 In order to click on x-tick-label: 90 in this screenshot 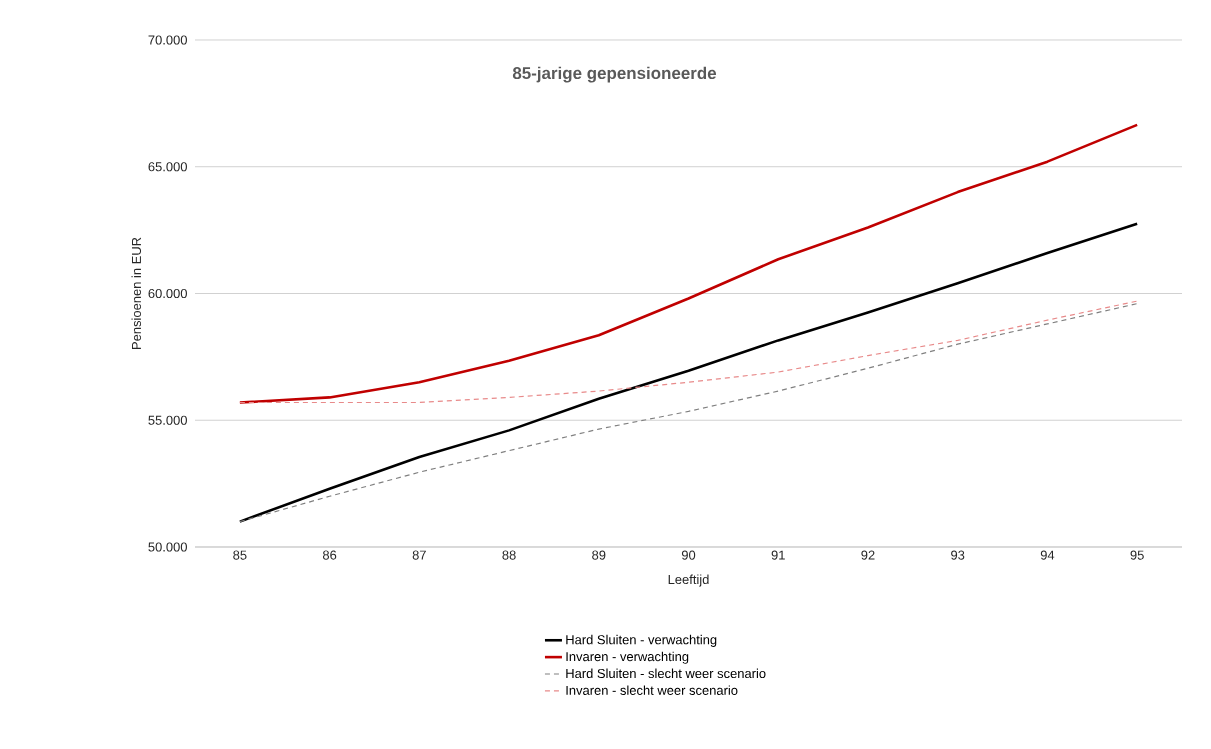, I will do `click(688, 555)`.